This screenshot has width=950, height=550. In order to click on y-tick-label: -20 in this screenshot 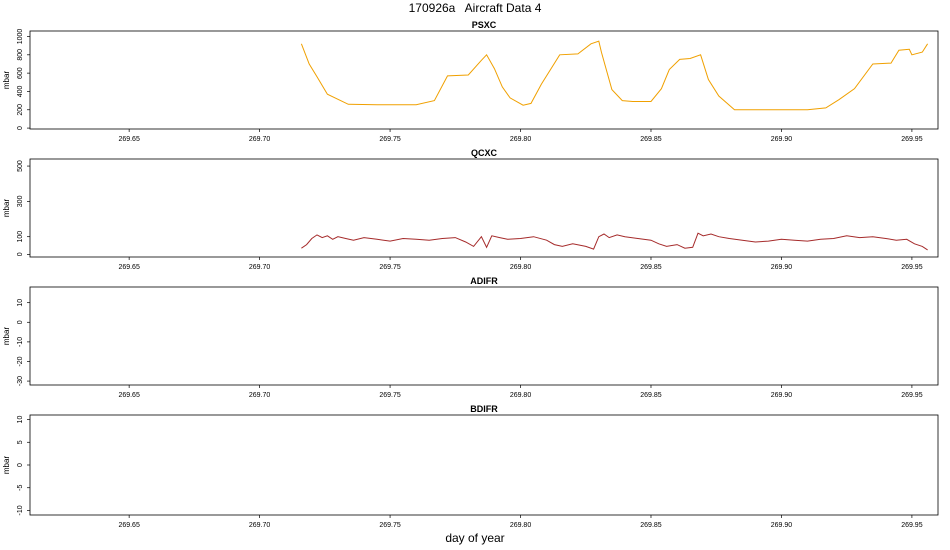, I will do `click(20, 361)`.